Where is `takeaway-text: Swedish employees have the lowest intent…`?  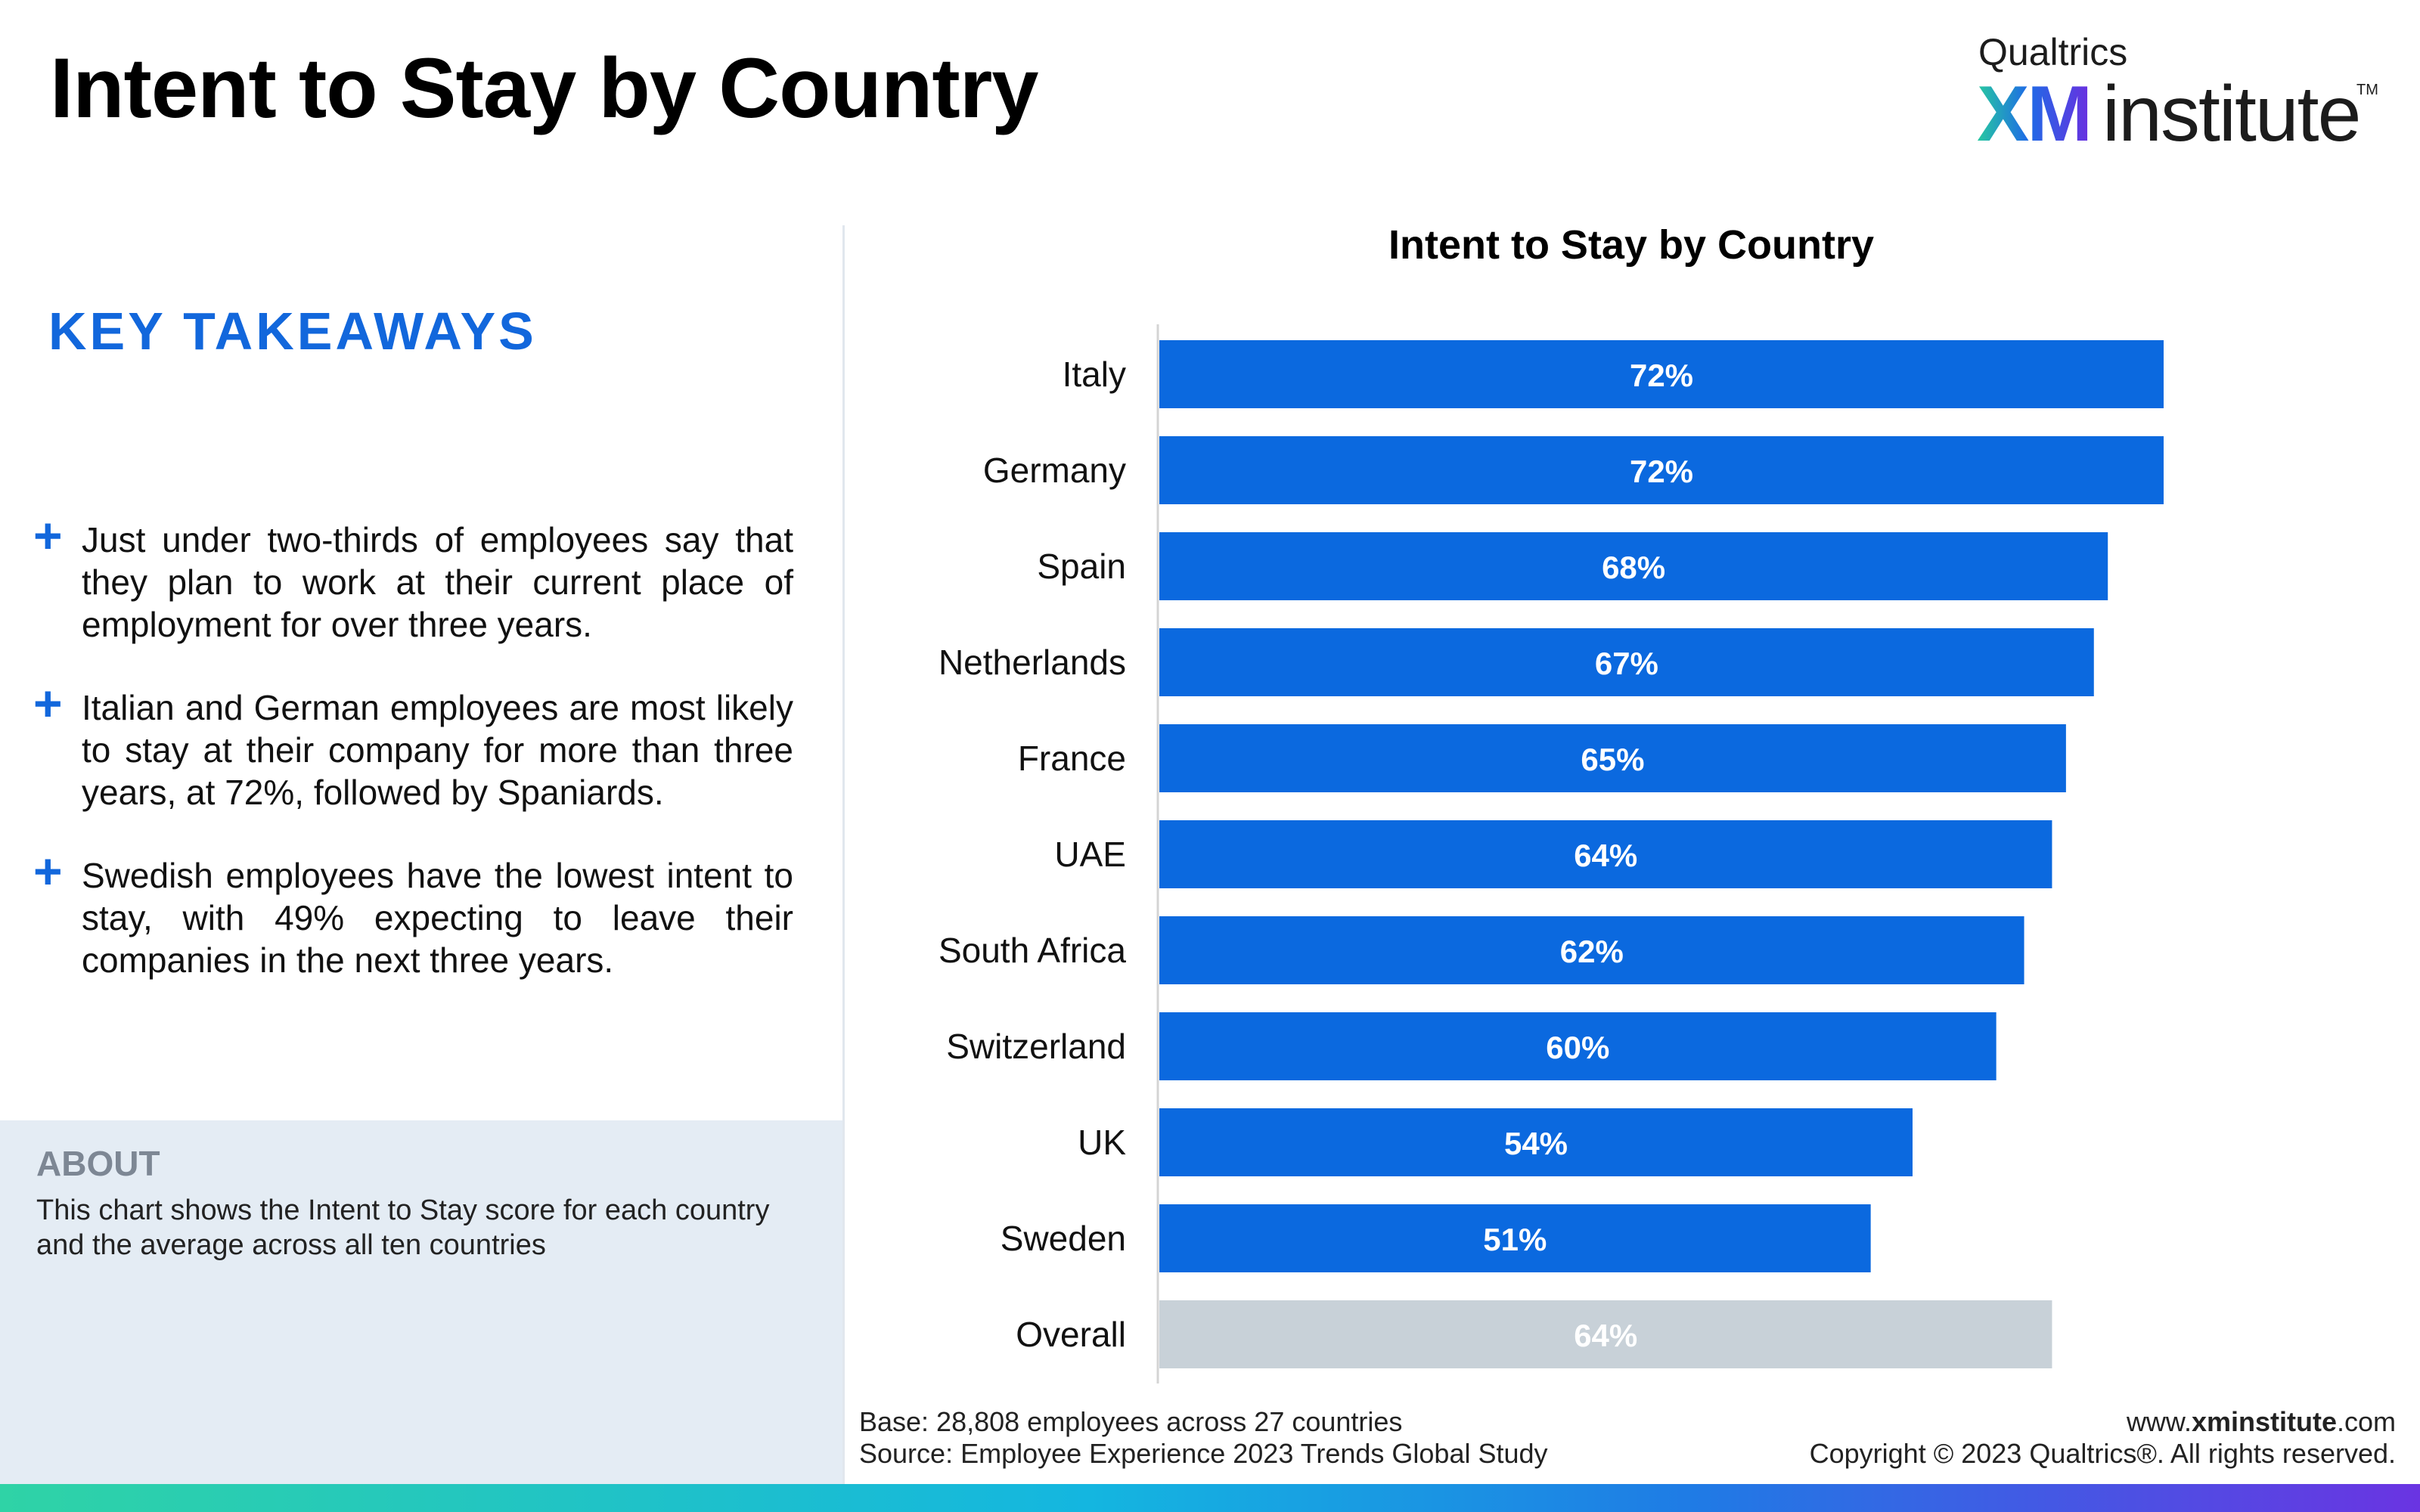
takeaway-text: Swedish employees have the lowest intent… is located at coordinates (437, 918).